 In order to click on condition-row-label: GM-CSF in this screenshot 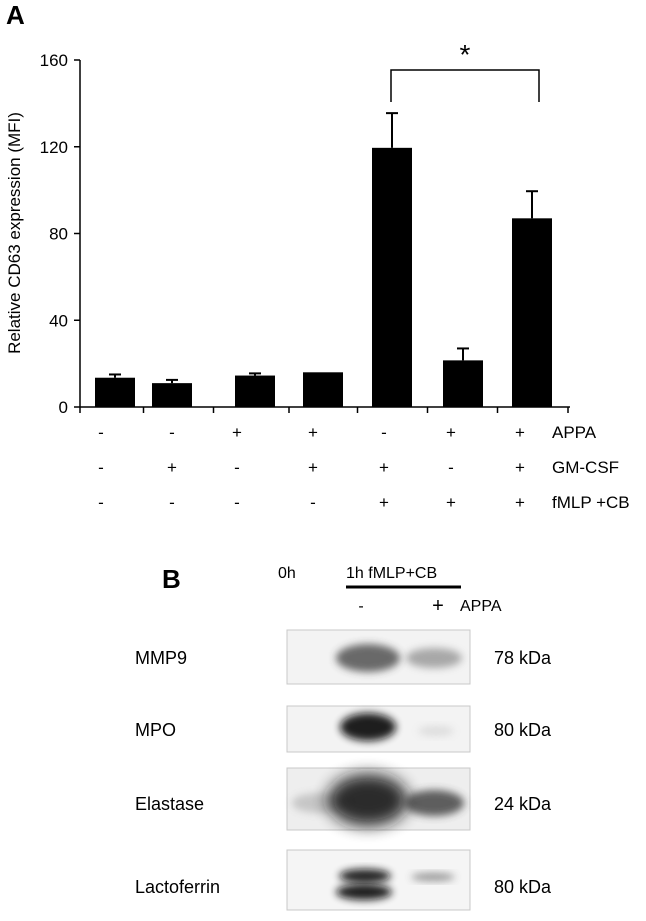, I will do `click(585, 467)`.